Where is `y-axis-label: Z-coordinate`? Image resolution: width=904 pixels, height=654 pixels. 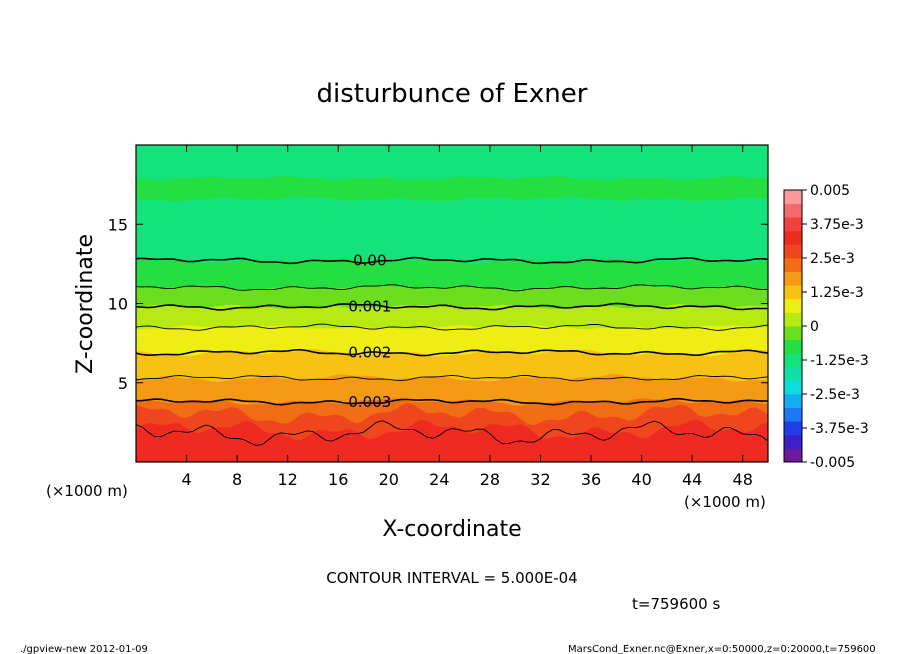 y-axis-label: Z-coordinate is located at coordinates (85, 304).